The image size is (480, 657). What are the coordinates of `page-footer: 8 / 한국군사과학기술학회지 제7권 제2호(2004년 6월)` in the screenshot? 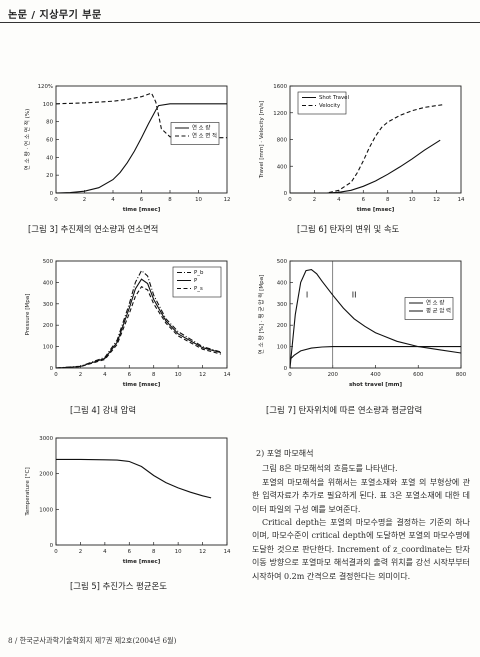 It's located at (92, 640).